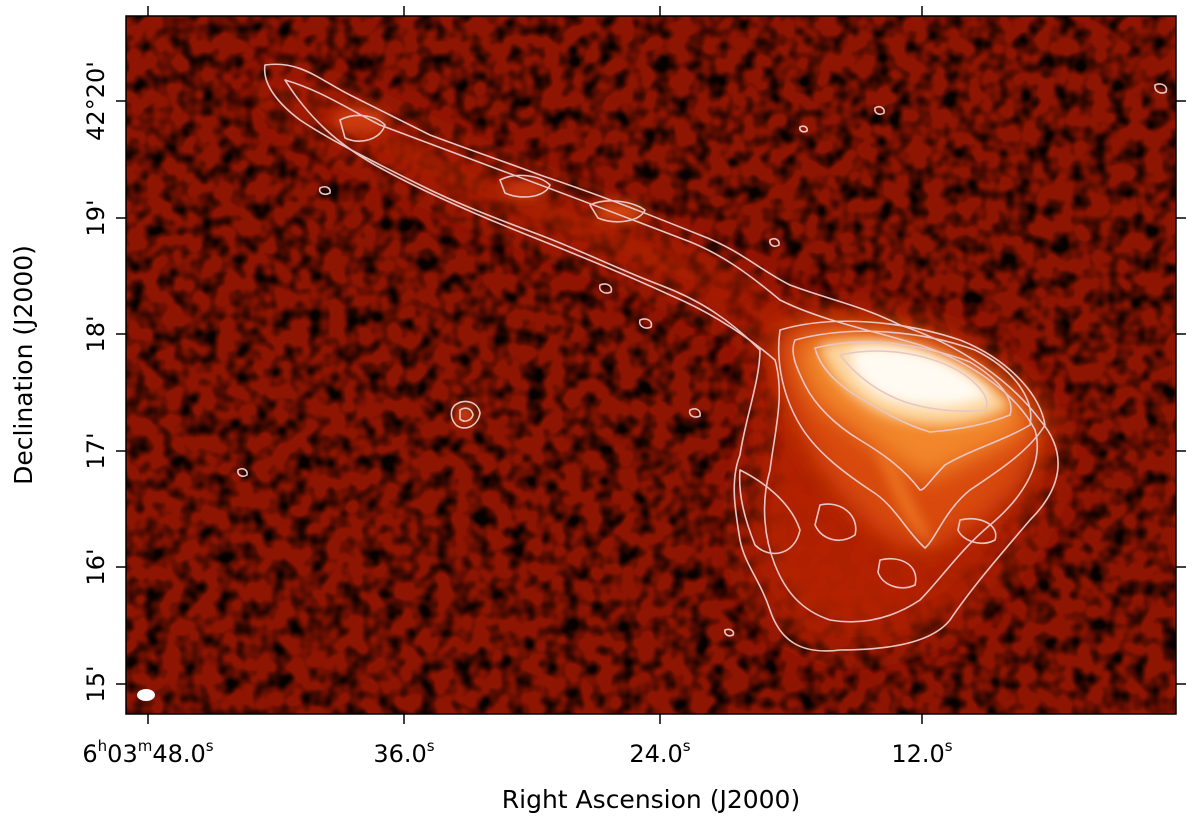  What do you see at coordinates (651, 799) in the screenshot?
I see `x-axis-title: Right Ascension (J2000)` at bounding box center [651, 799].